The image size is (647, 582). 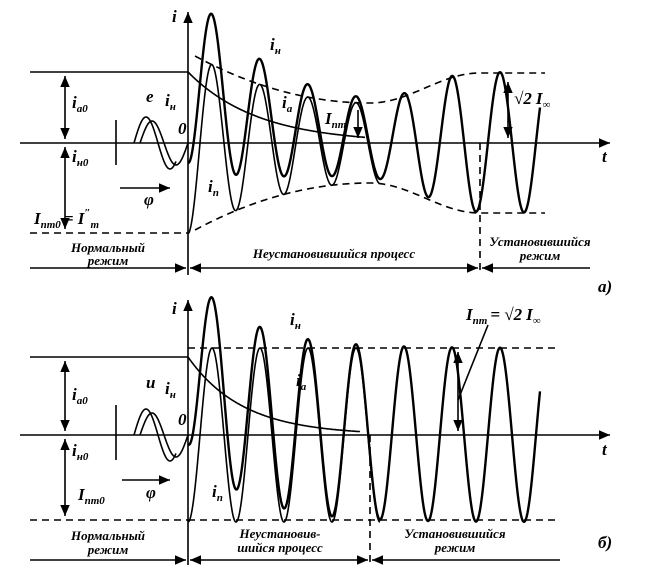 What do you see at coordinates (66, 219) in the screenshot?
I see `label: Iпm0 = I″m` at bounding box center [66, 219].